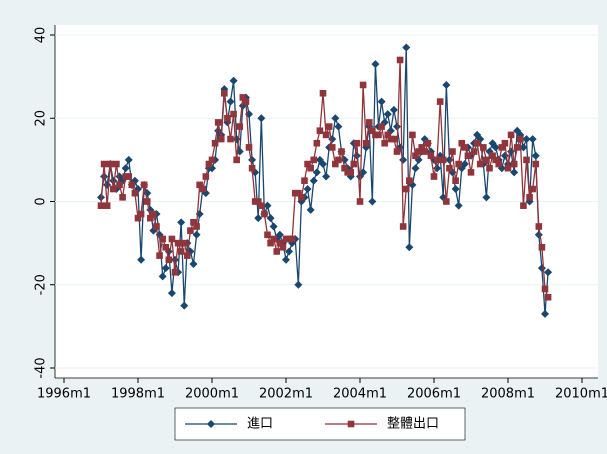 This screenshot has width=607, height=454. Describe the element at coordinates (41, 201) in the screenshot. I see `y-tick-label: 0` at that location.